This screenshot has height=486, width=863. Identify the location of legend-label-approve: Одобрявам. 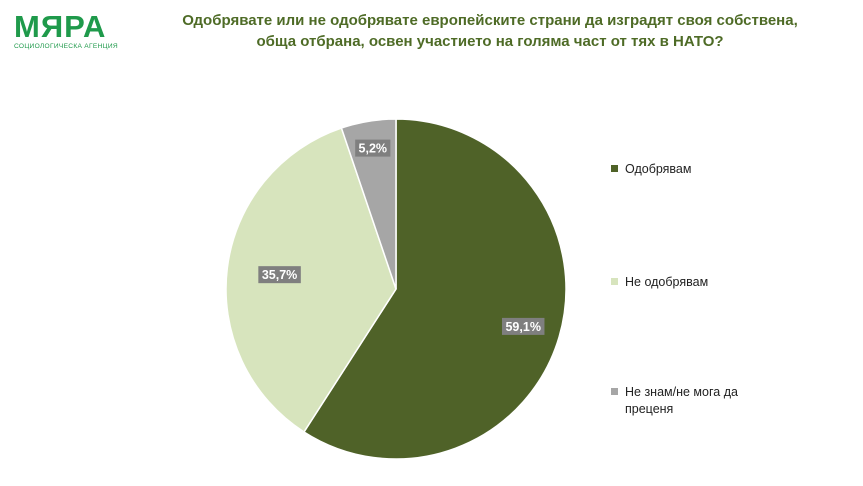
(658, 169).